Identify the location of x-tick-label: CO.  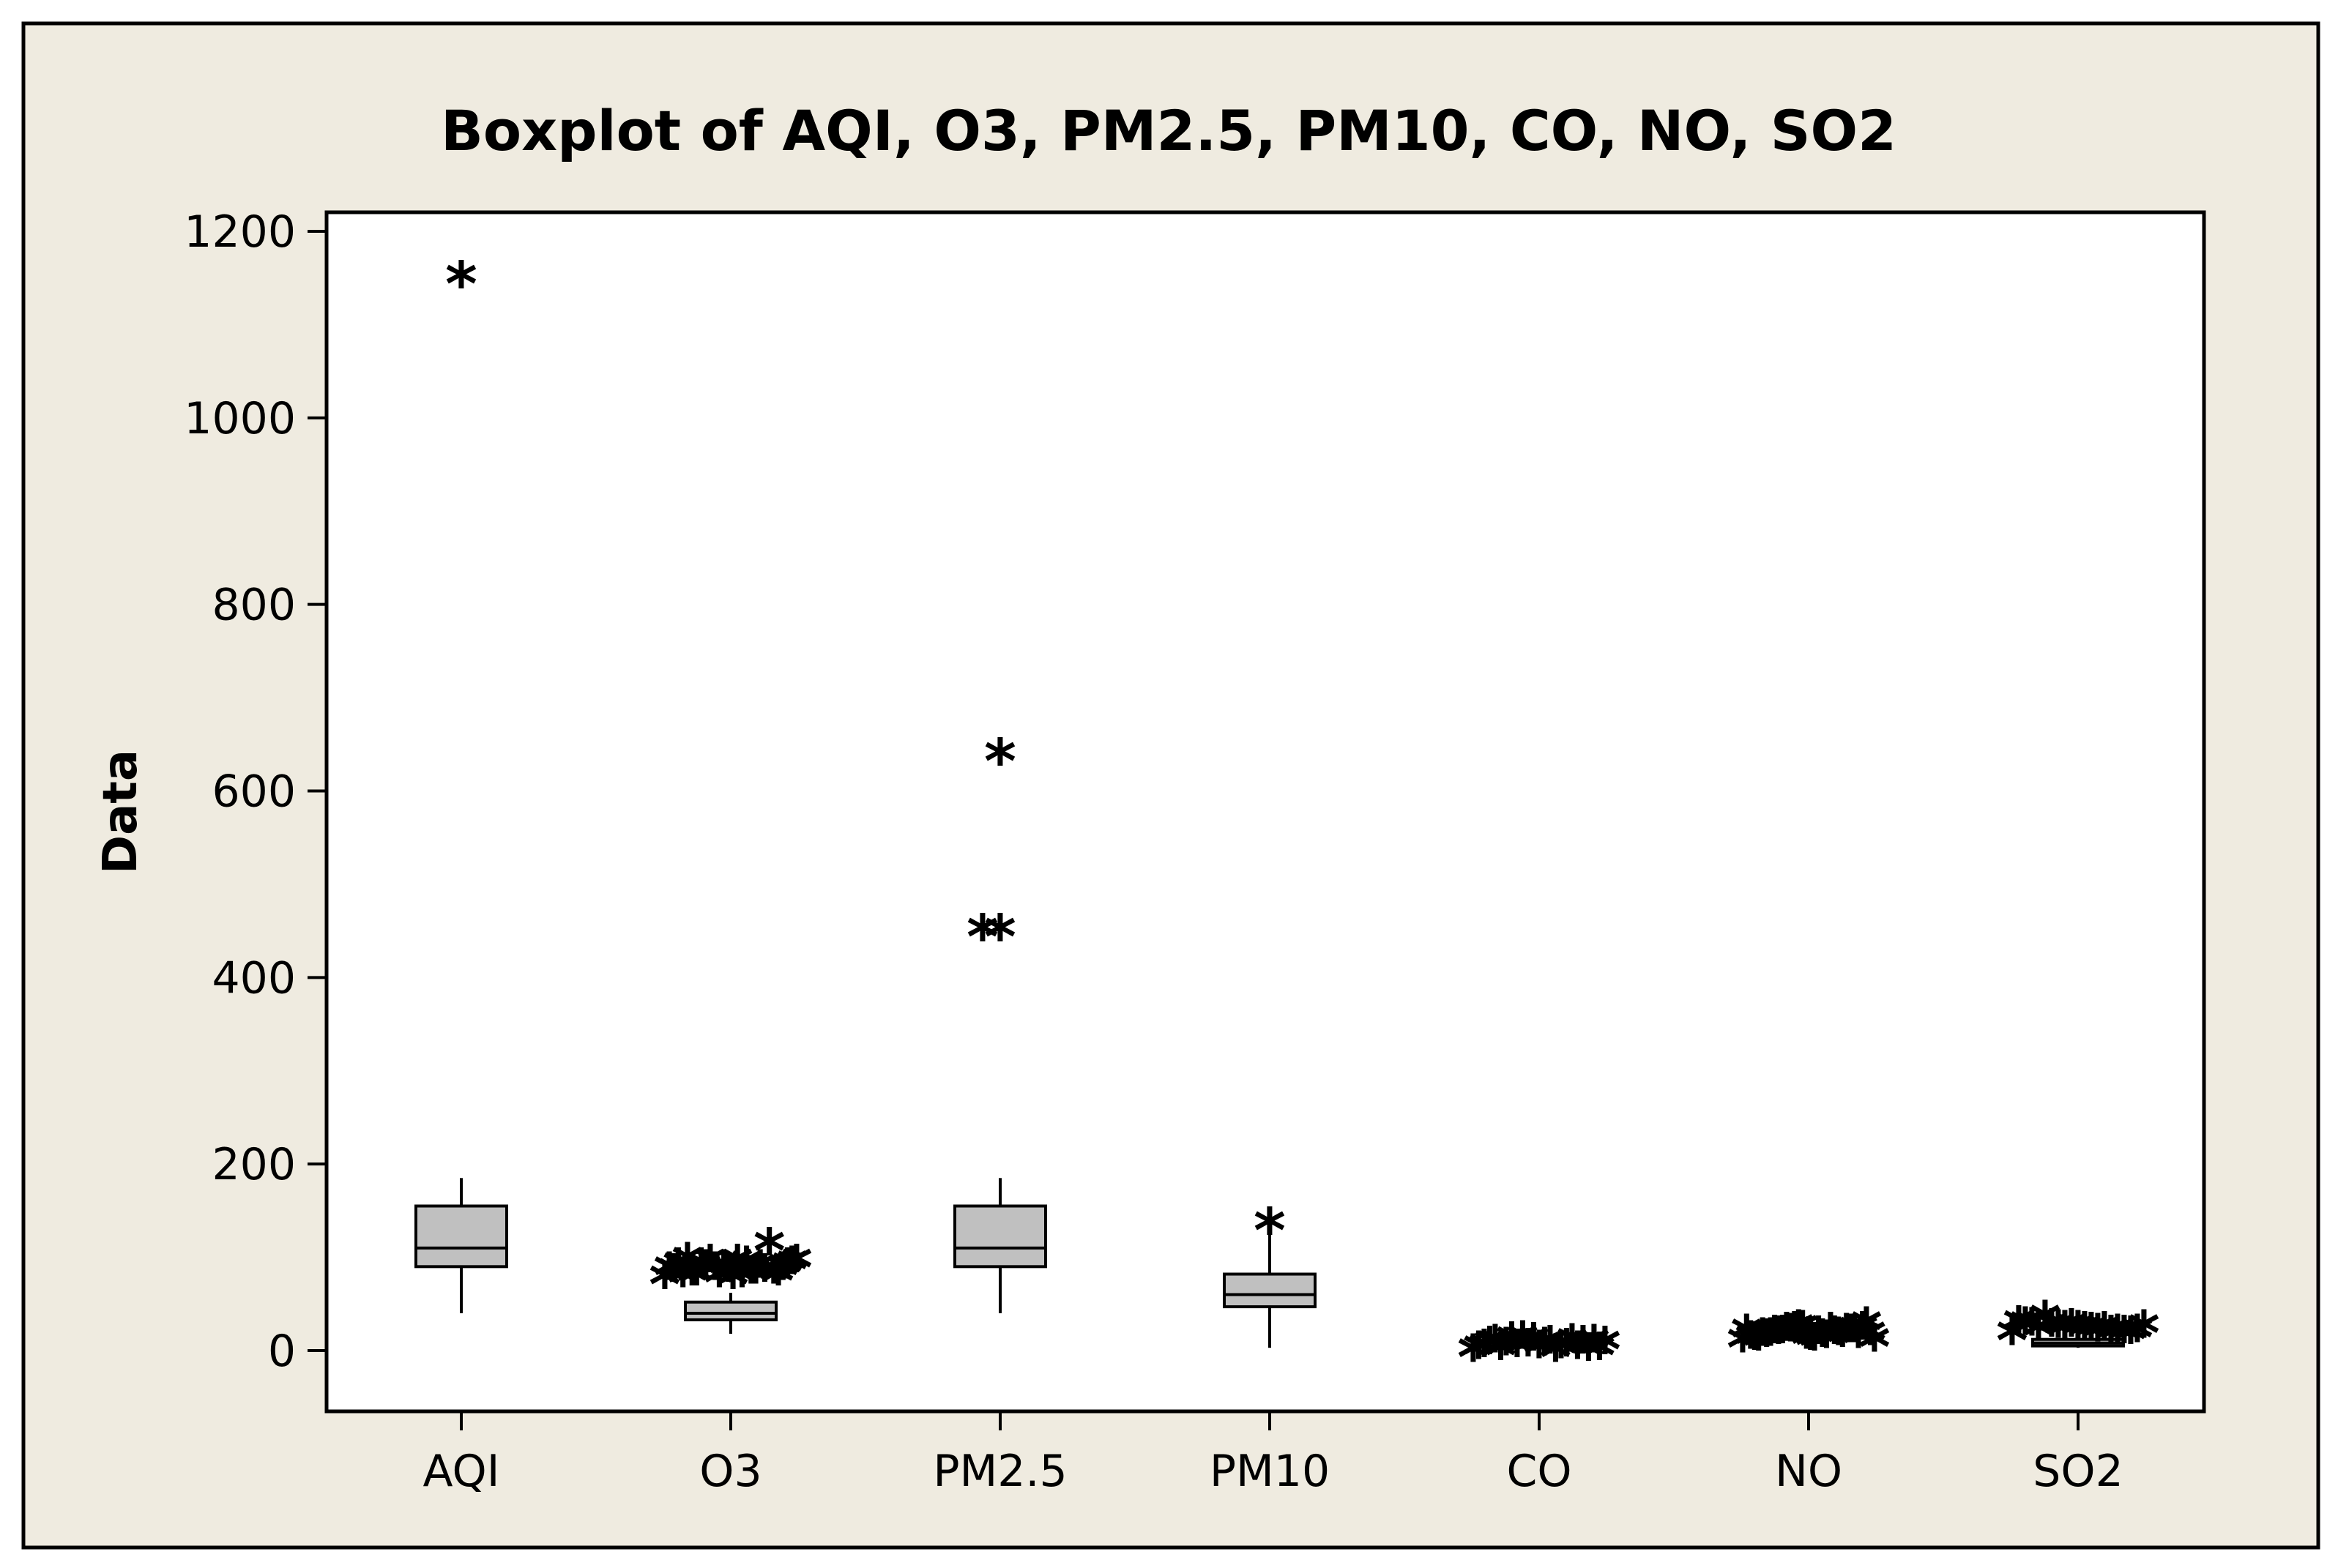
(1538, 1471).